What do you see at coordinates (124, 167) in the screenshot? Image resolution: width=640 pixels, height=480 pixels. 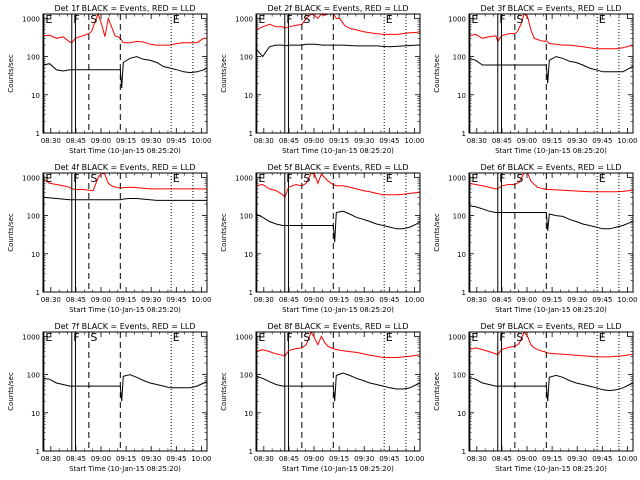 I see `panel-title: Det 4f BLACK = Events, RED = LLD` at bounding box center [124, 167].